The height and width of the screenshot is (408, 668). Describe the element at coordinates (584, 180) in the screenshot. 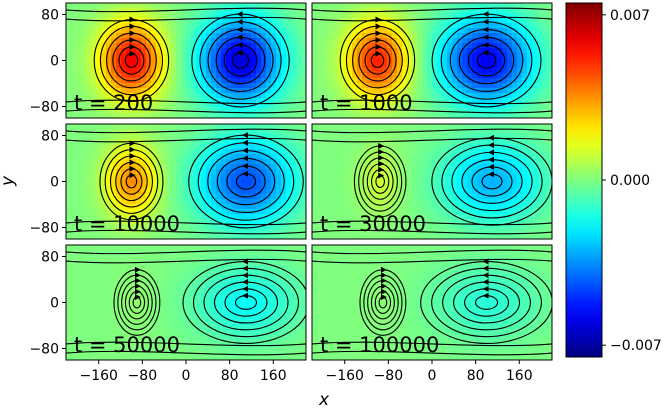

I see `colorbar-gradient` at that location.